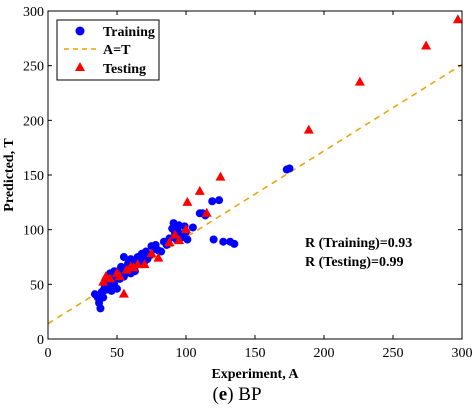 This screenshot has height=418, width=474. What do you see at coordinates (250, 394) in the screenshot?
I see `caption-text: BP` at bounding box center [250, 394].